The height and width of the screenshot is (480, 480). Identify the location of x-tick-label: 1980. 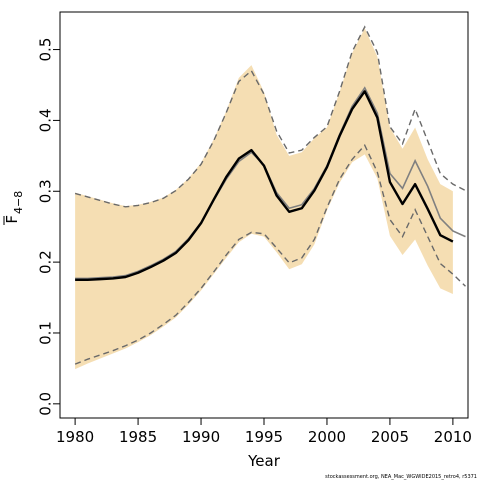
(75, 437).